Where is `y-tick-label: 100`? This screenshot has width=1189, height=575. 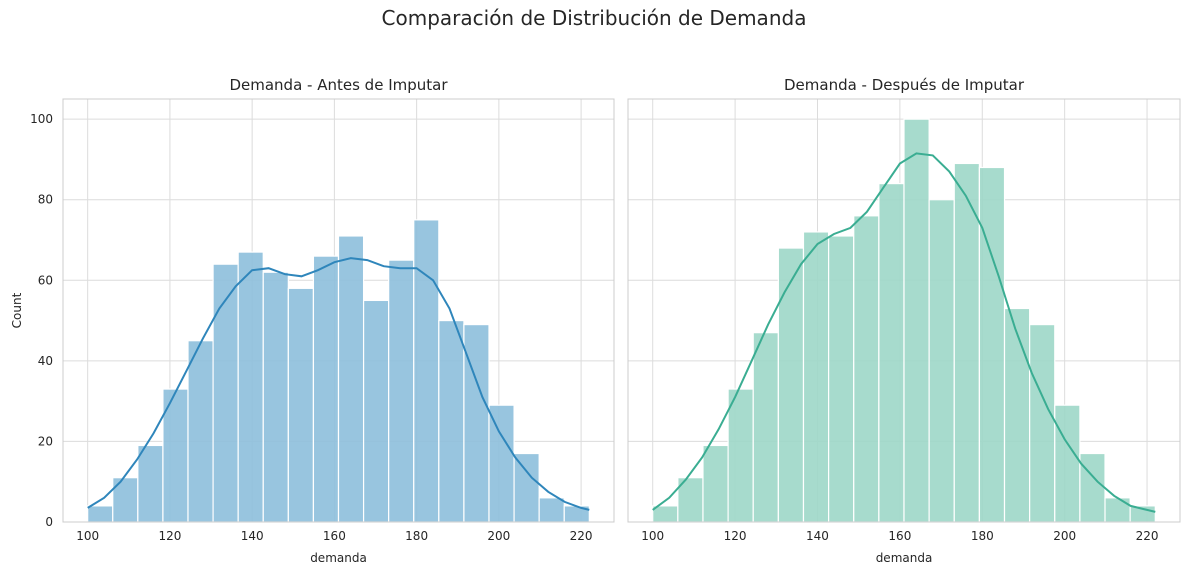 y-tick-label: 100 is located at coordinates (41, 119).